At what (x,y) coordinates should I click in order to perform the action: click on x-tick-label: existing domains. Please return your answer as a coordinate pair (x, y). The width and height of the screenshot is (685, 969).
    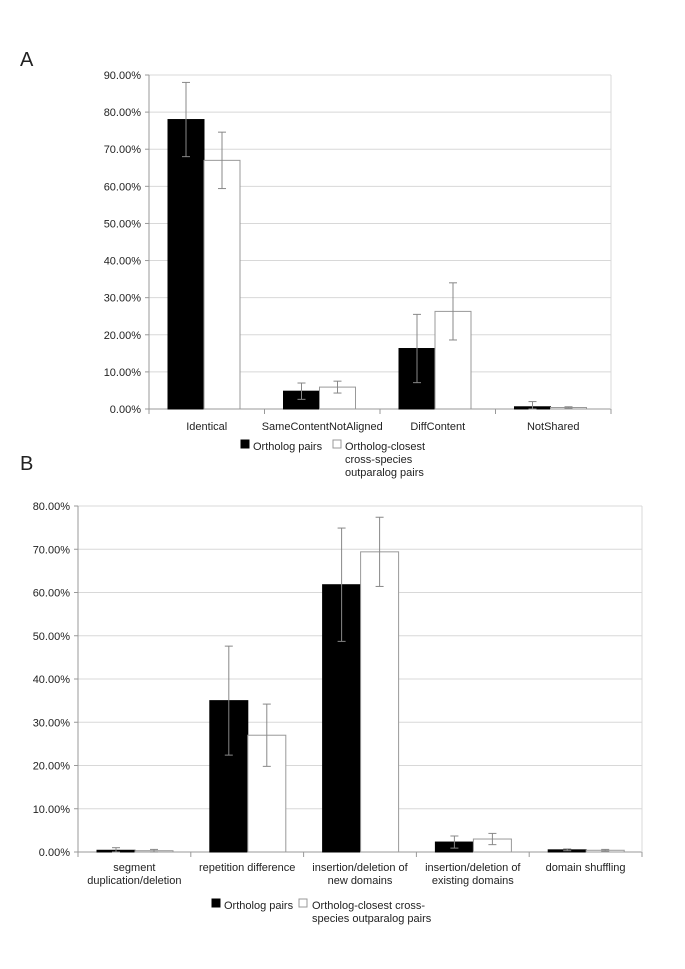
    Looking at the image, I should click on (473, 881).